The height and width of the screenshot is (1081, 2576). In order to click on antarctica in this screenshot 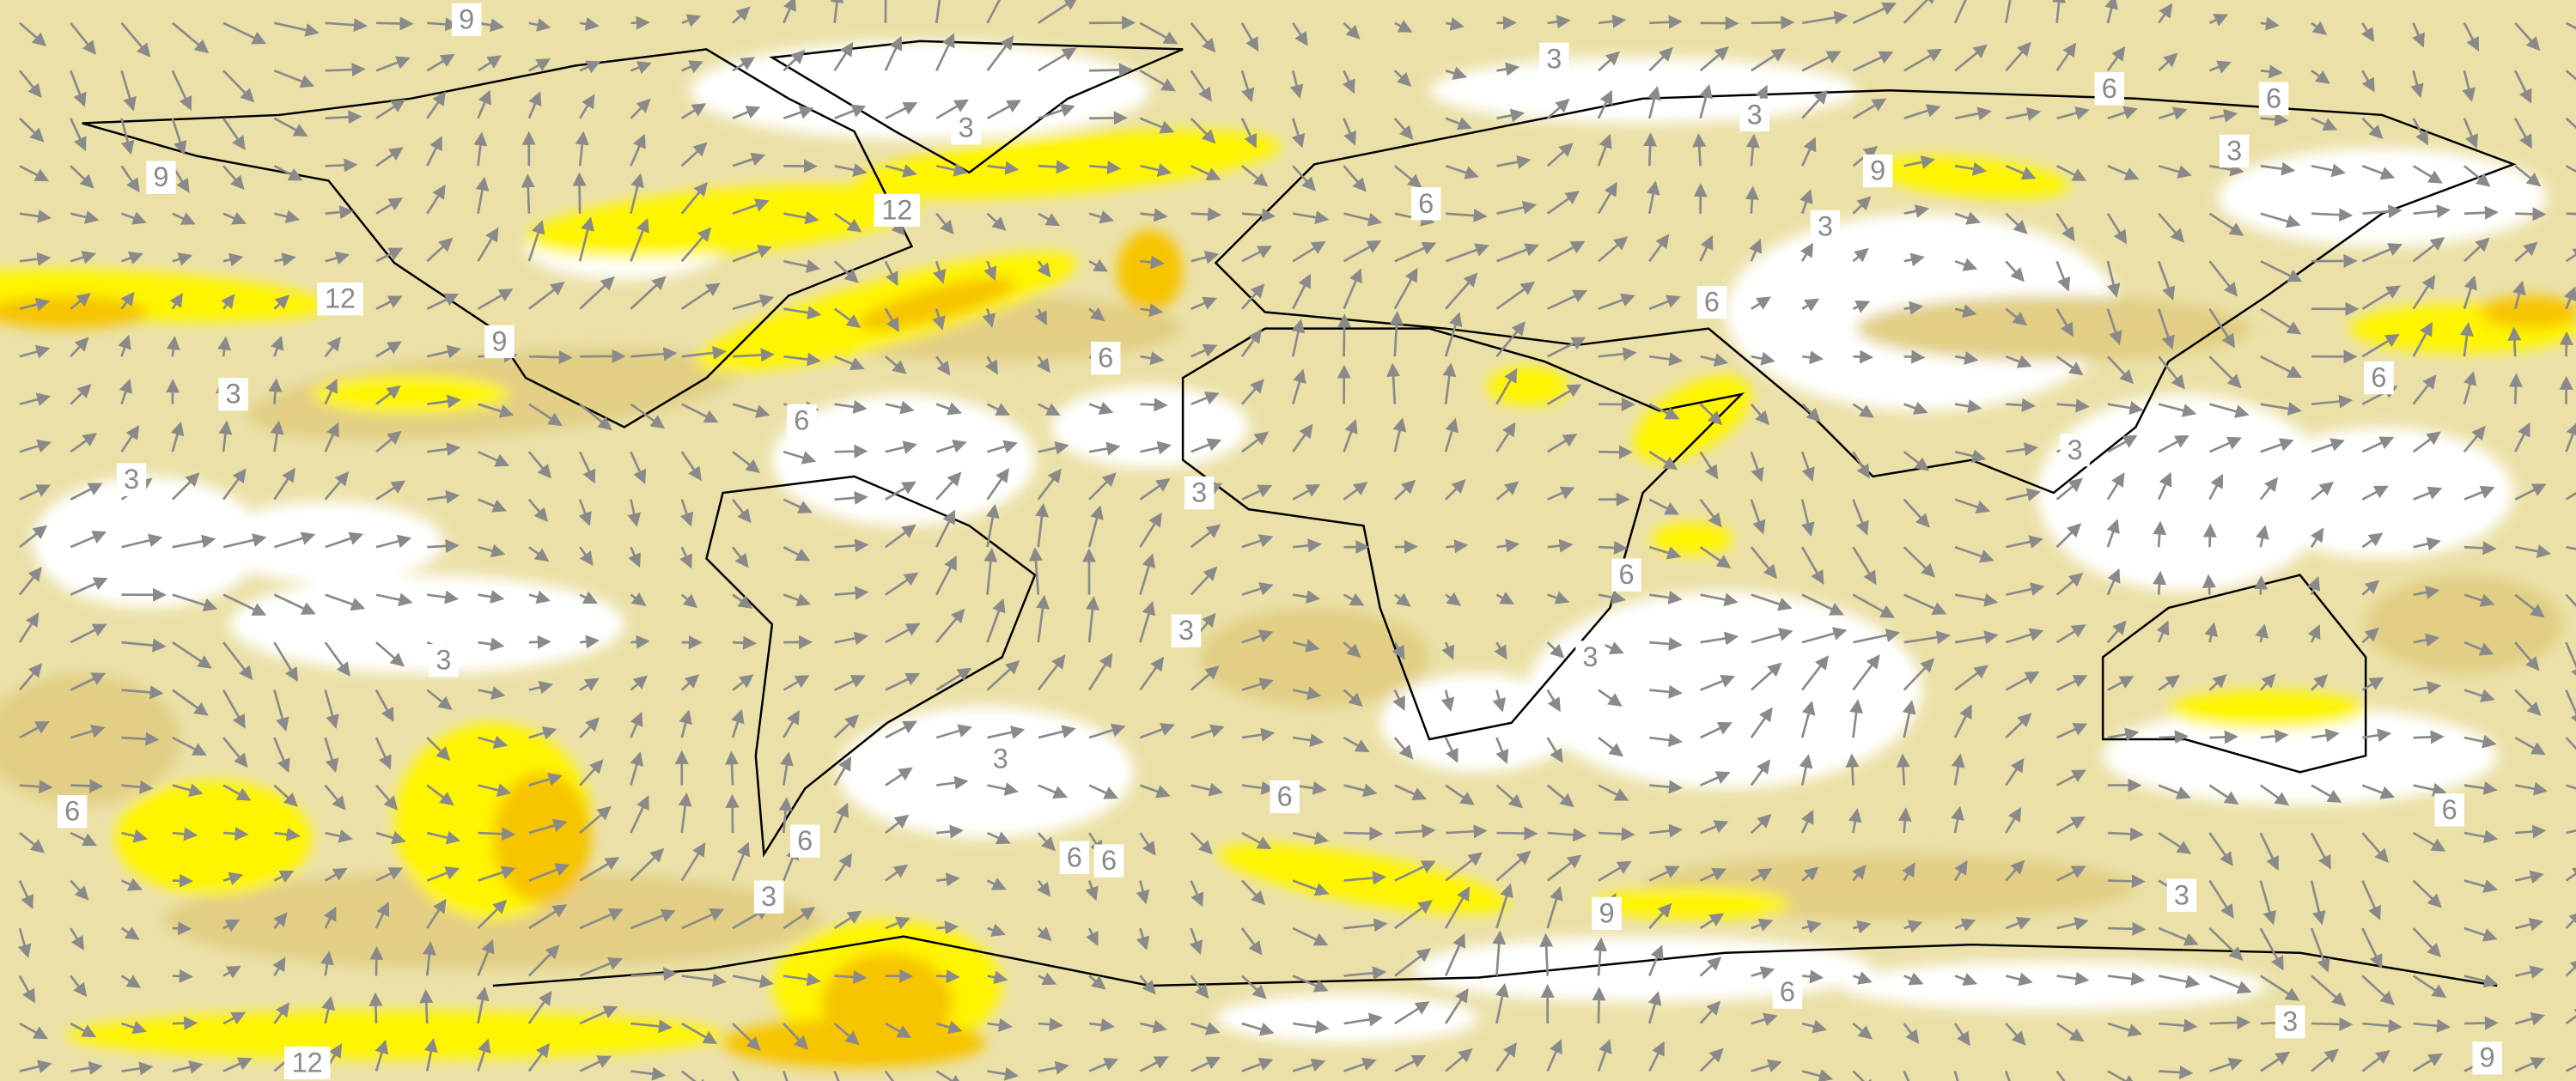, I will do `click(1495, 961)`.